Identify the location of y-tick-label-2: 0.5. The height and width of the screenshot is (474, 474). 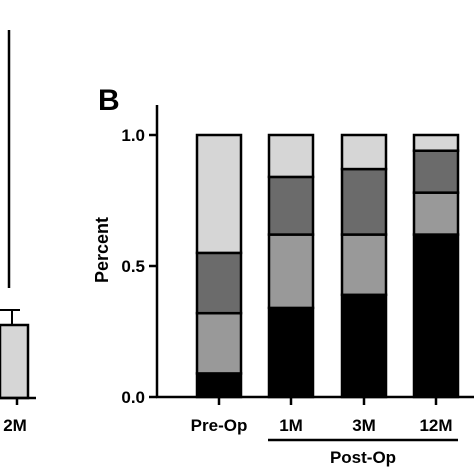
(133, 266).